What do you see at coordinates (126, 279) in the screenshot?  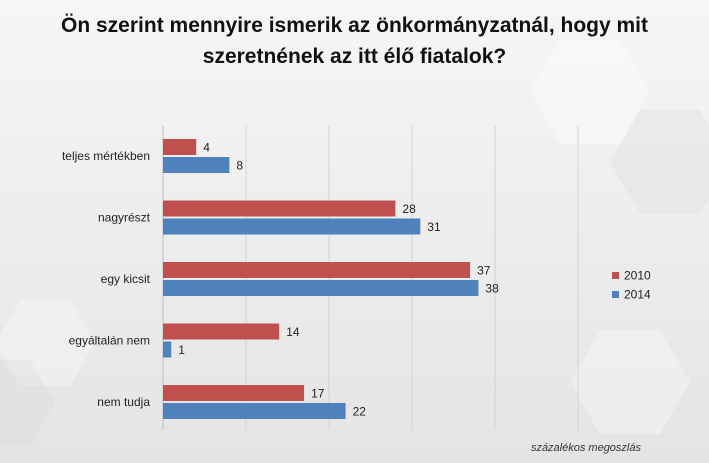 I see `category-label: egy kicsit` at bounding box center [126, 279].